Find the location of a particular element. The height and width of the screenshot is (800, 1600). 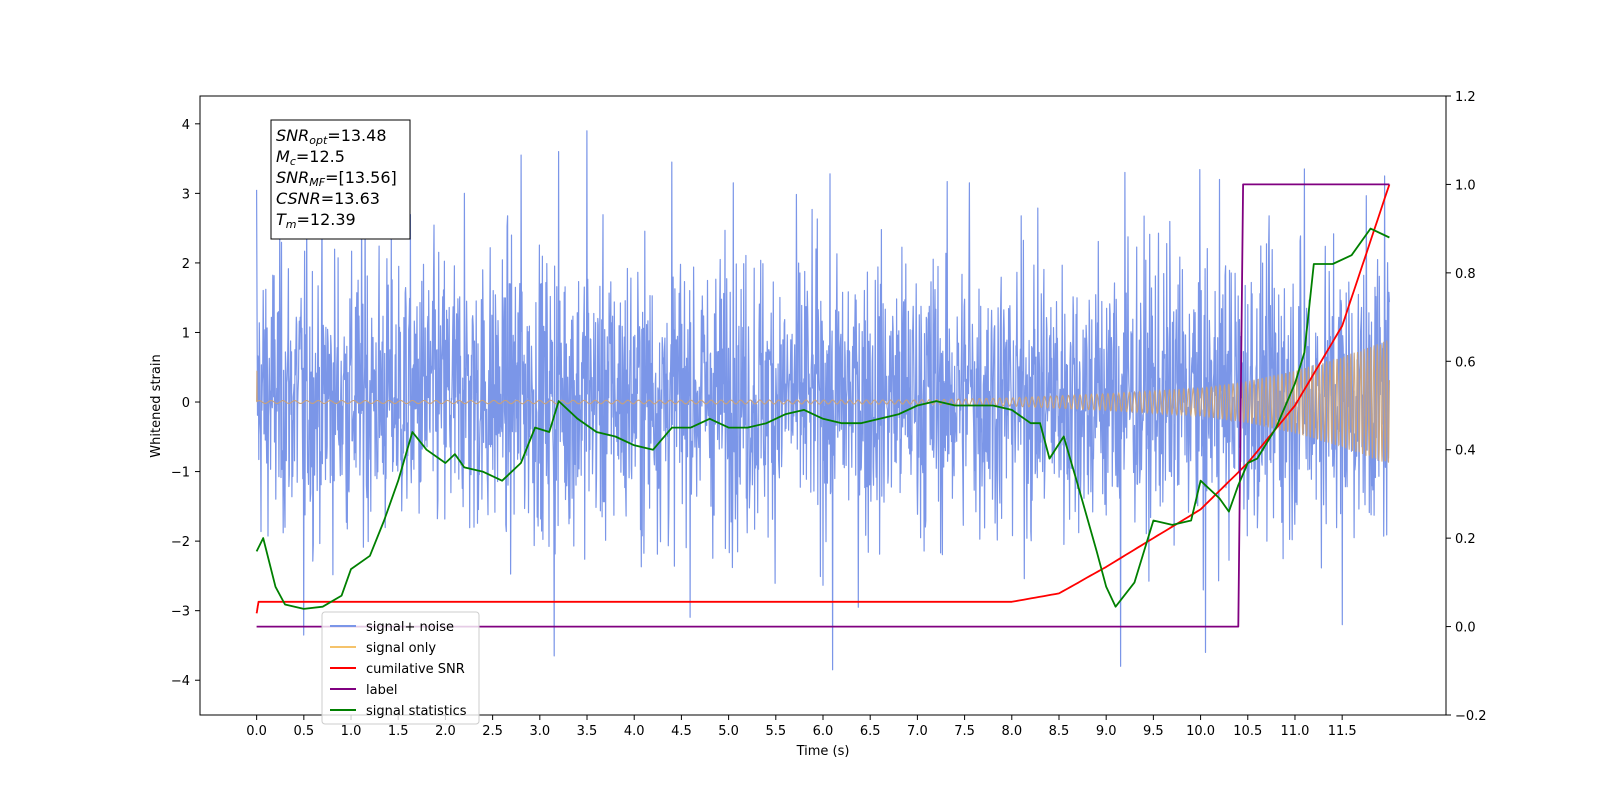

y-right-tick-label: 1.0 is located at coordinates (1465, 185).